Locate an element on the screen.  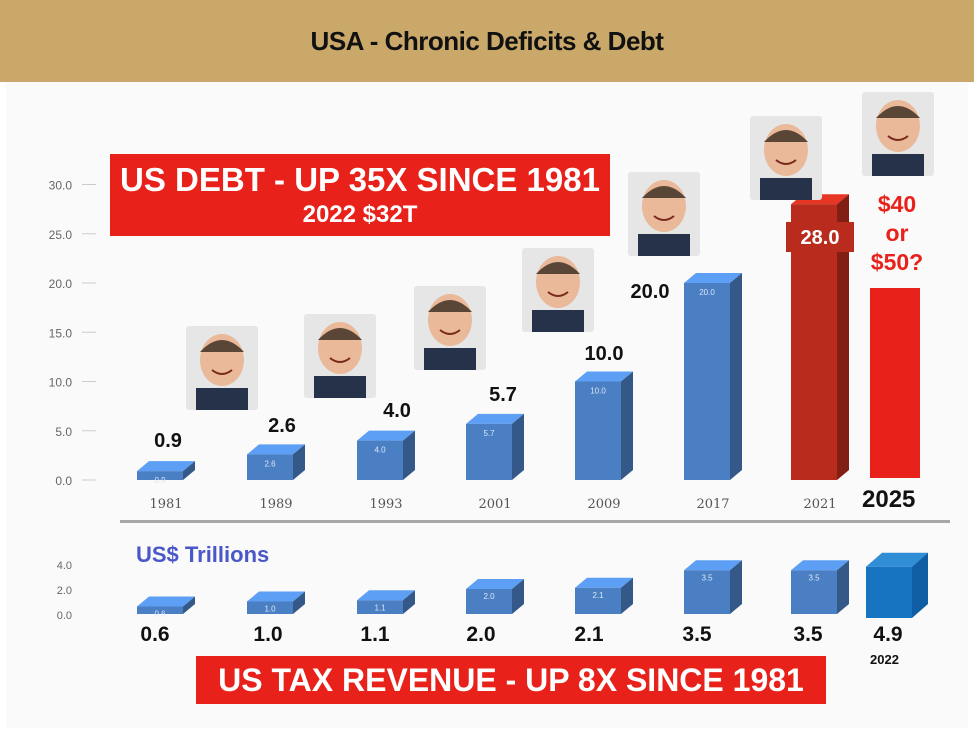
debt-ytick-label: 30.0 is located at coordinates (61, 186).